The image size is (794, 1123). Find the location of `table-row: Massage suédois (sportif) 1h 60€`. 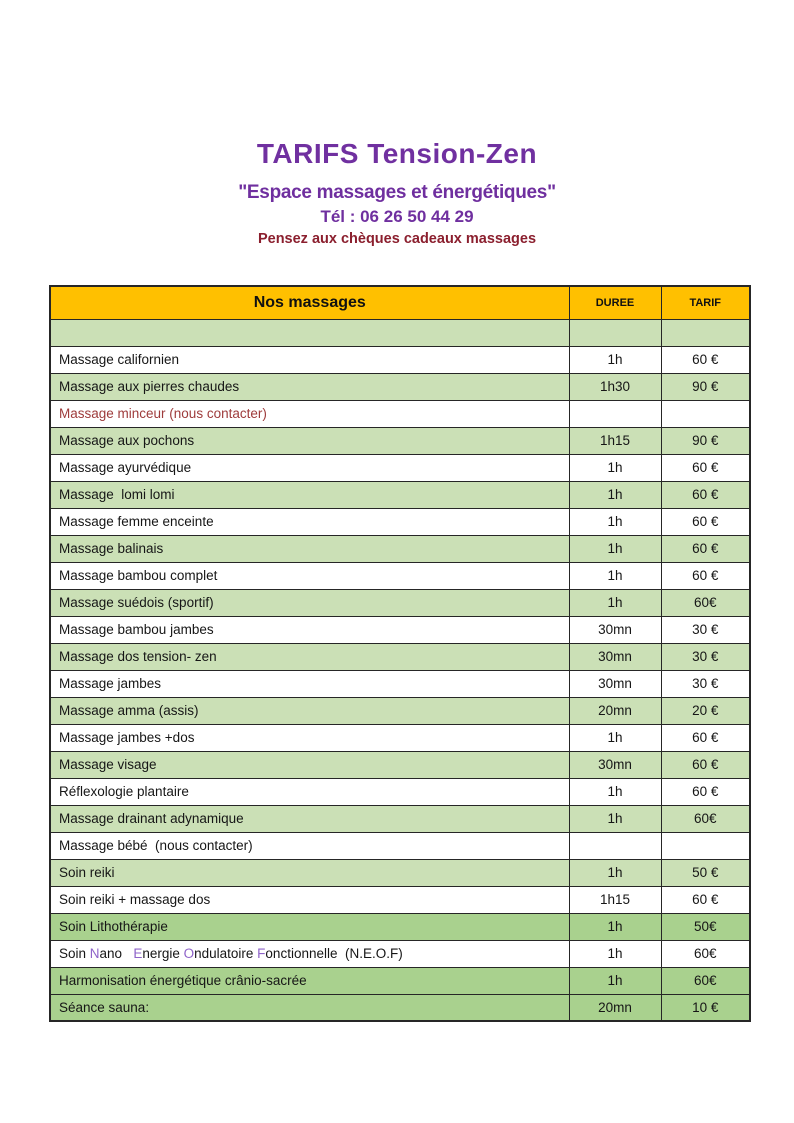

table-row: Massage suédois (sportif) 1h 60€ is located at coordinates (400, 602).